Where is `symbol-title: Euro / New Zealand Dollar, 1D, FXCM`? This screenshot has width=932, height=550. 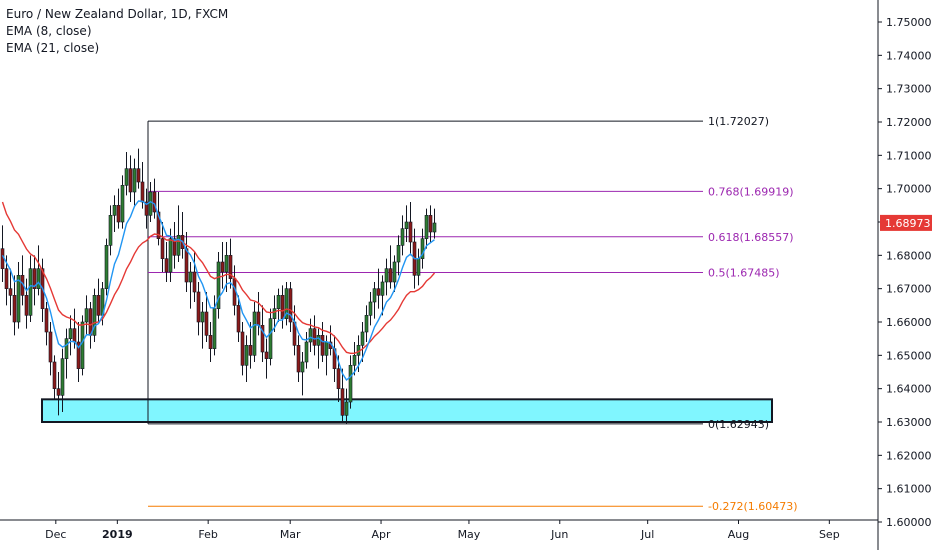
symbol-title: Euro / New Zealand Dollar, 1D, FXCM is located at coordinates (117, 14).